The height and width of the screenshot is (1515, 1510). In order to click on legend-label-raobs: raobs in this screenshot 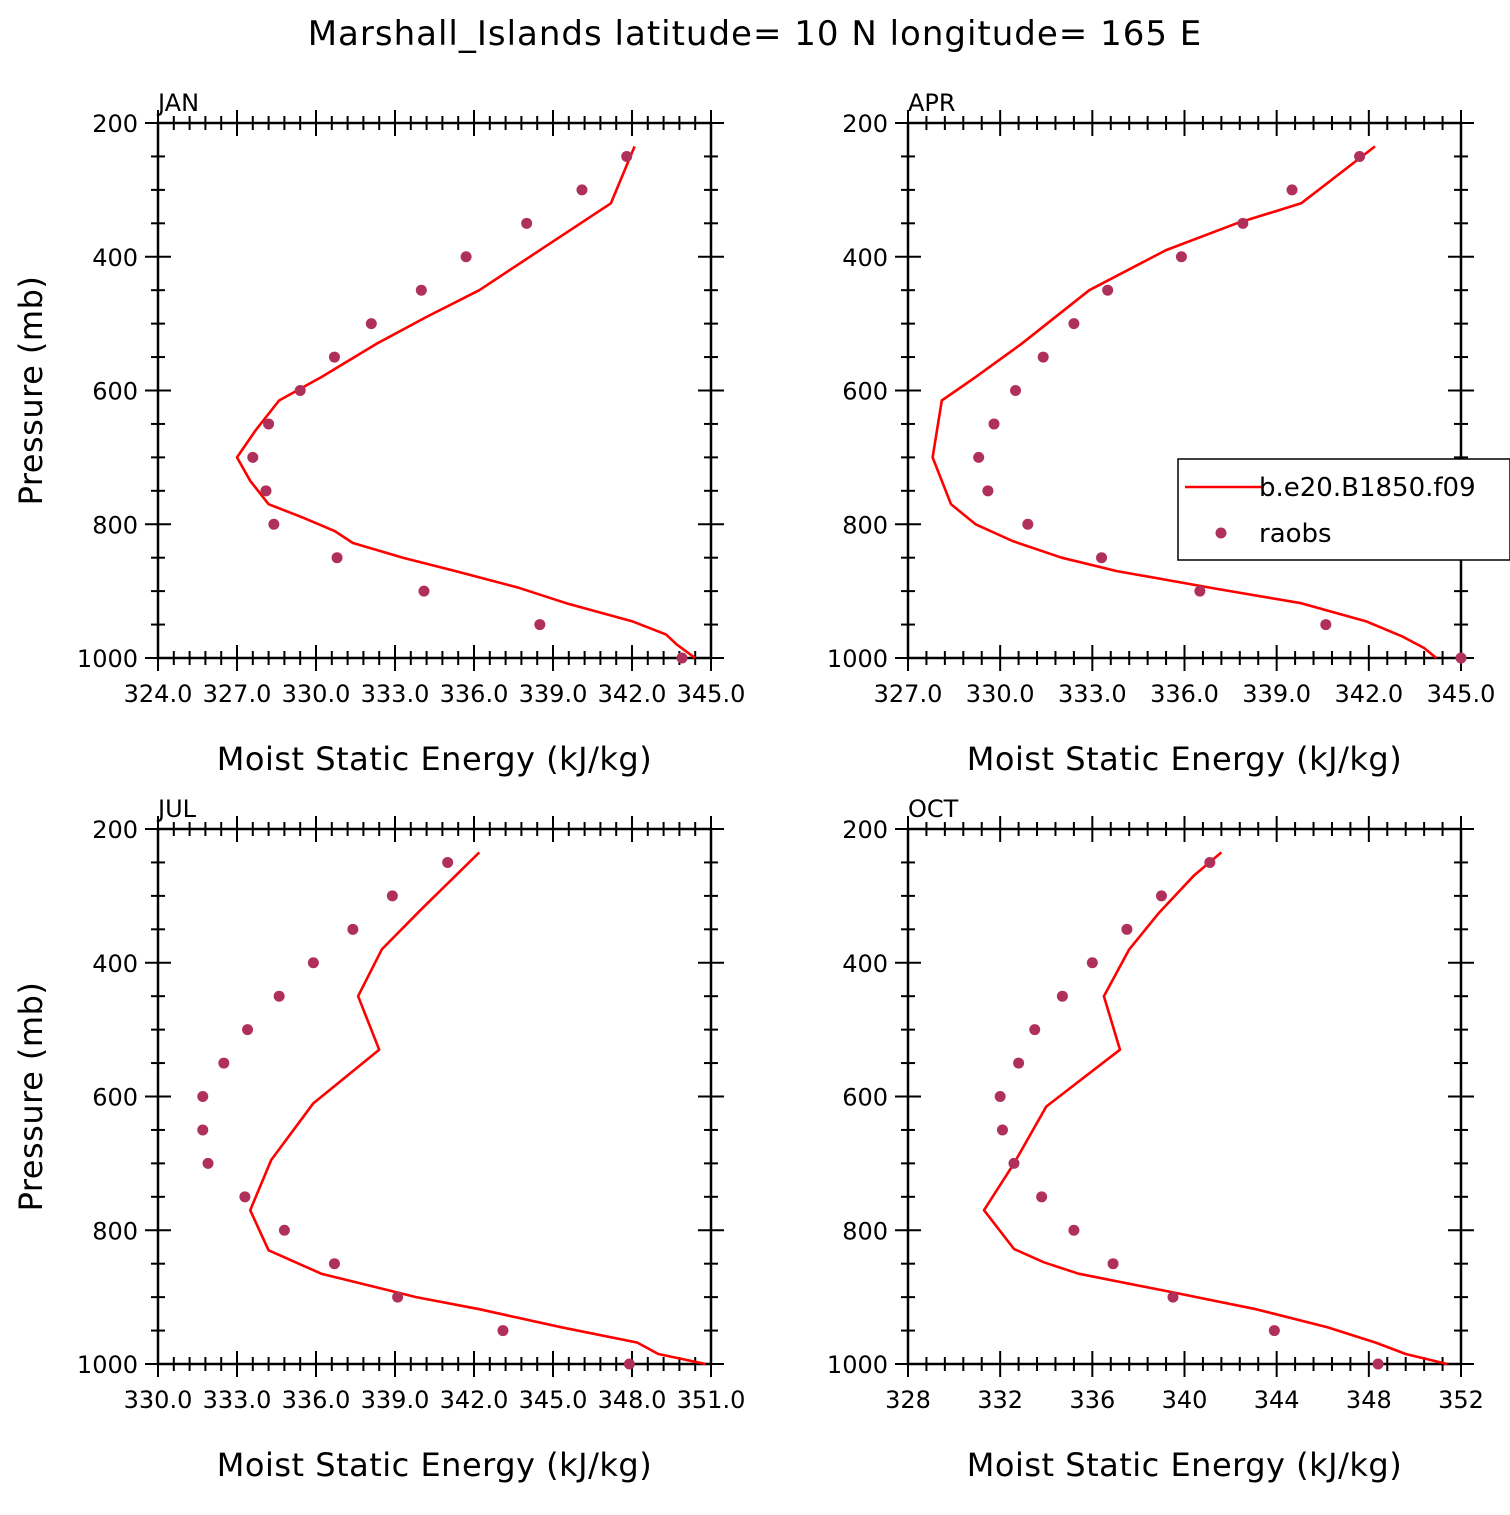, I will do `click(1295, 534)`.